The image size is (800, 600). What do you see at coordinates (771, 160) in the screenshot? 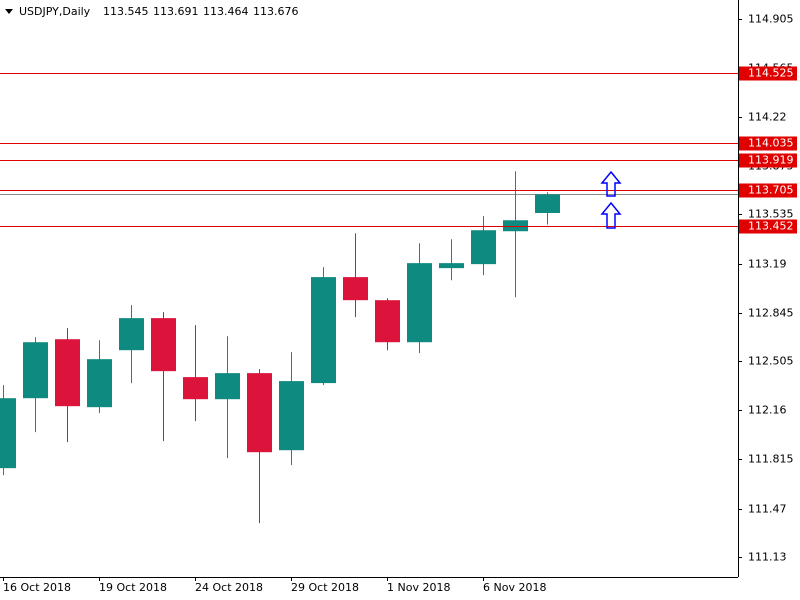
I see `level-label: 113.919` at bounding box center [771, 160].